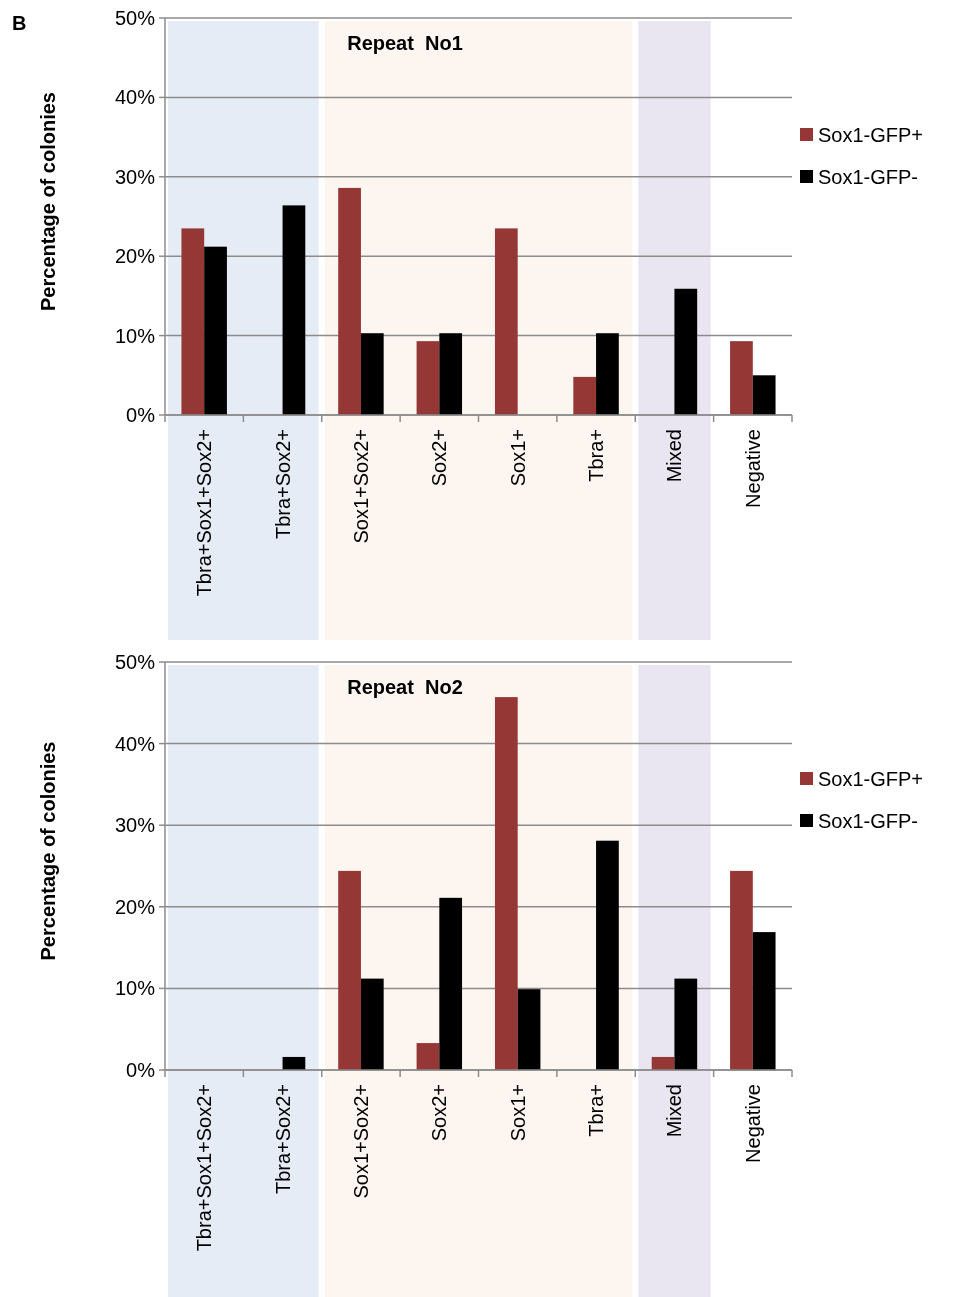 Image resolution: width=953 pixels, height=1297 pixels. I want to click on text: B, so click(19, 23).